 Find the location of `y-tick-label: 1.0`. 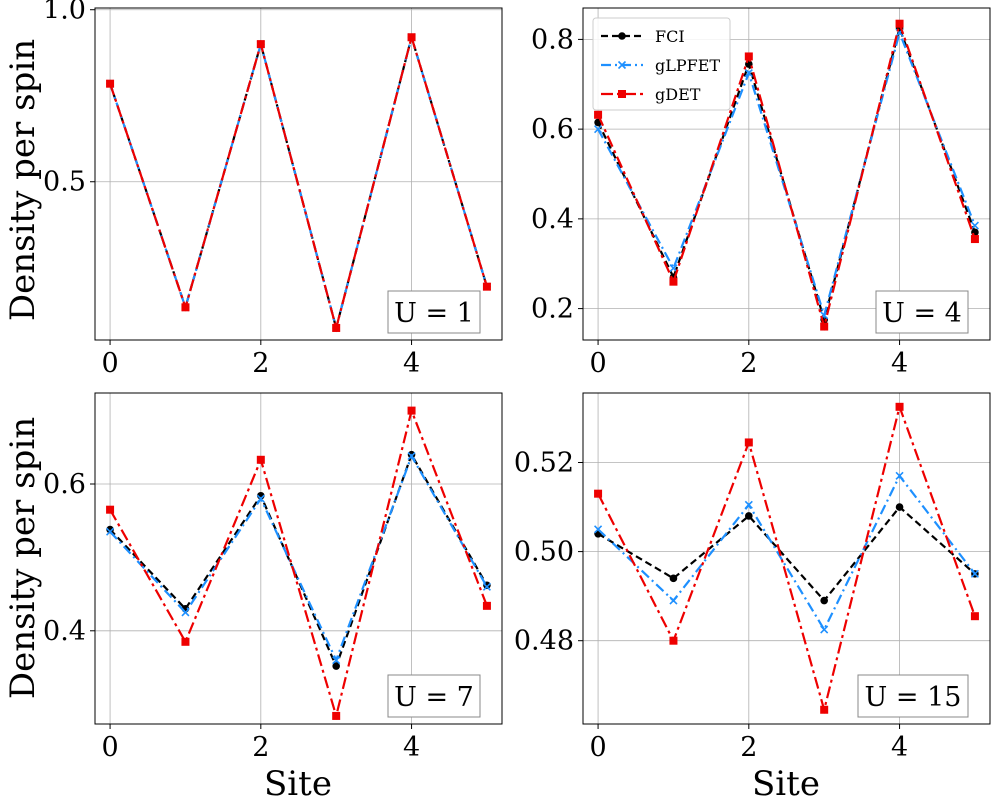

y-tick-label: 1.0 is located at coordinates (64, 13).